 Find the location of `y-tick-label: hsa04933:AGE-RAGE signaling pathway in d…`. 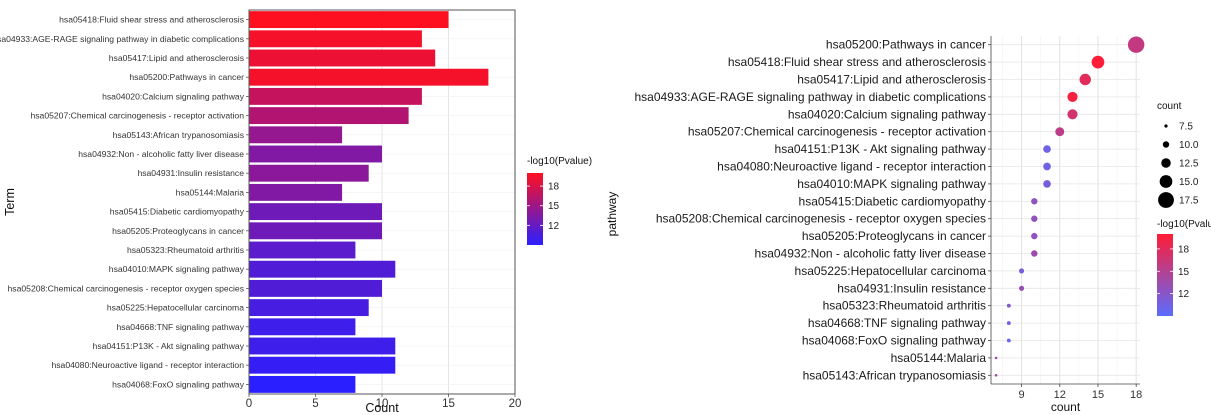

y-tick-label: hsa04933:AGE-RAGE signaling pathway in d… is located at coordinates (810, 97).